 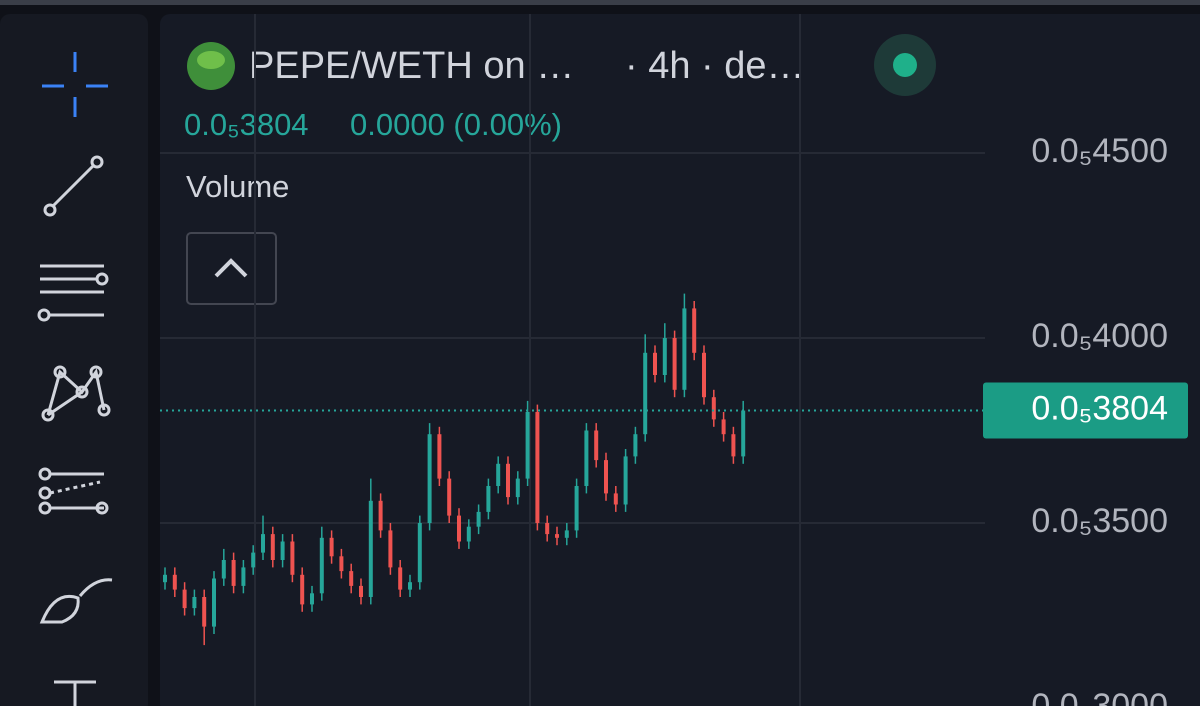 What do you see at coordinates (237, 186) in the screenshot?
I see `indicator-label: Volume` at bounding box center [237, 186].